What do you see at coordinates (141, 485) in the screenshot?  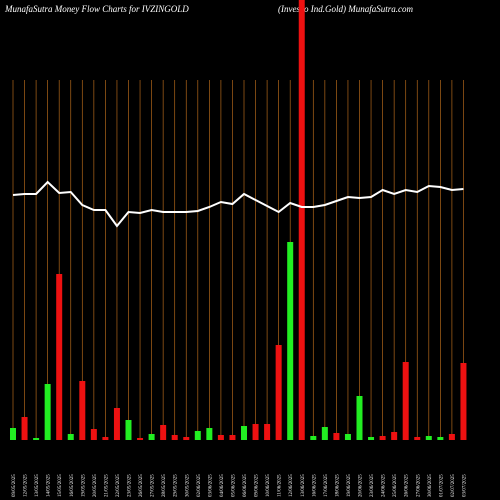 I see `x-tick-label: 26/05/2025` at bounding box center [141, 485].